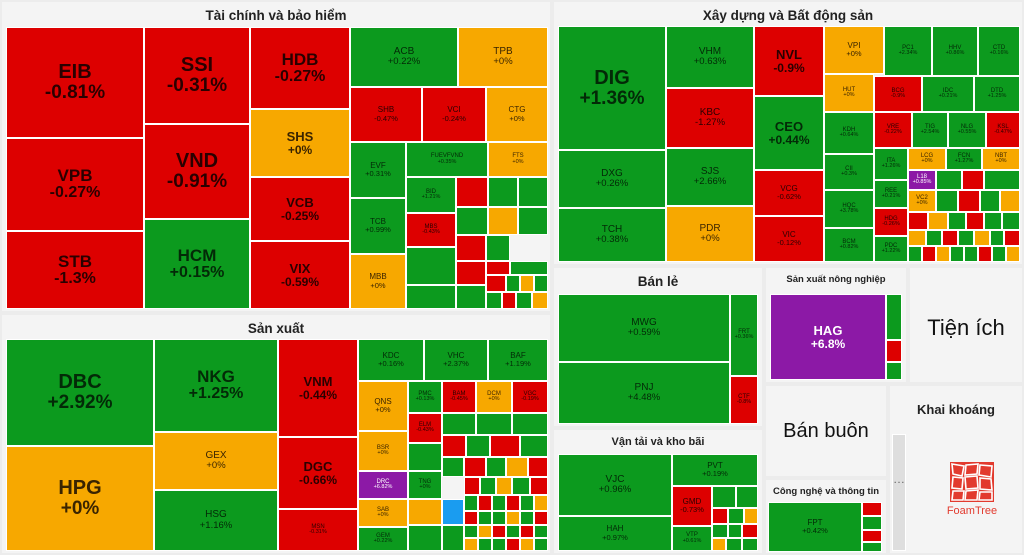 The height and width of the screenshot is (555, 1024). Describe the element at coordinates (503, 57) in the screenshot. I see `stock-tile: TPB +0%` at that location.